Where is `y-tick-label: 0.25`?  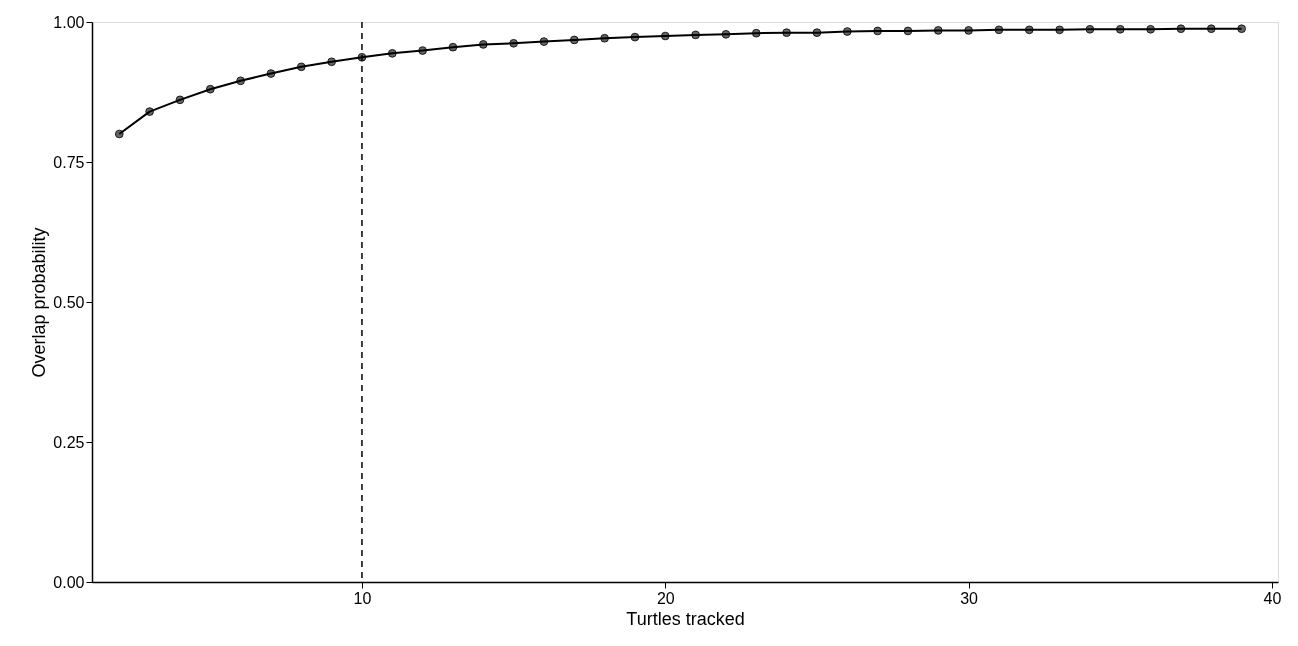
y-tick-label: 0.25 is located at coordinates (69, 442).